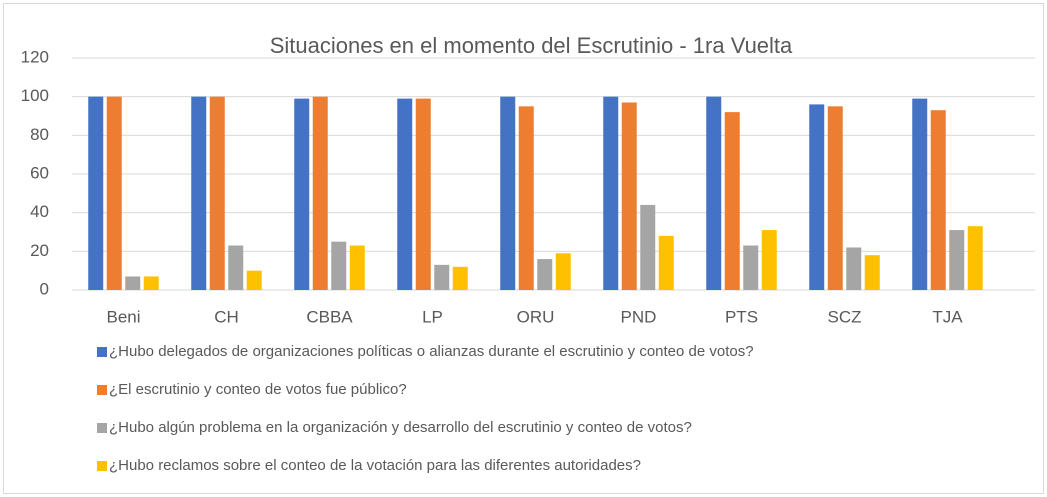 The height and width of the screenshot is (497, 1047). Describe the element at coordinates (432, 316) in the screenshot. I see `x-tick-label: LP` at that location.